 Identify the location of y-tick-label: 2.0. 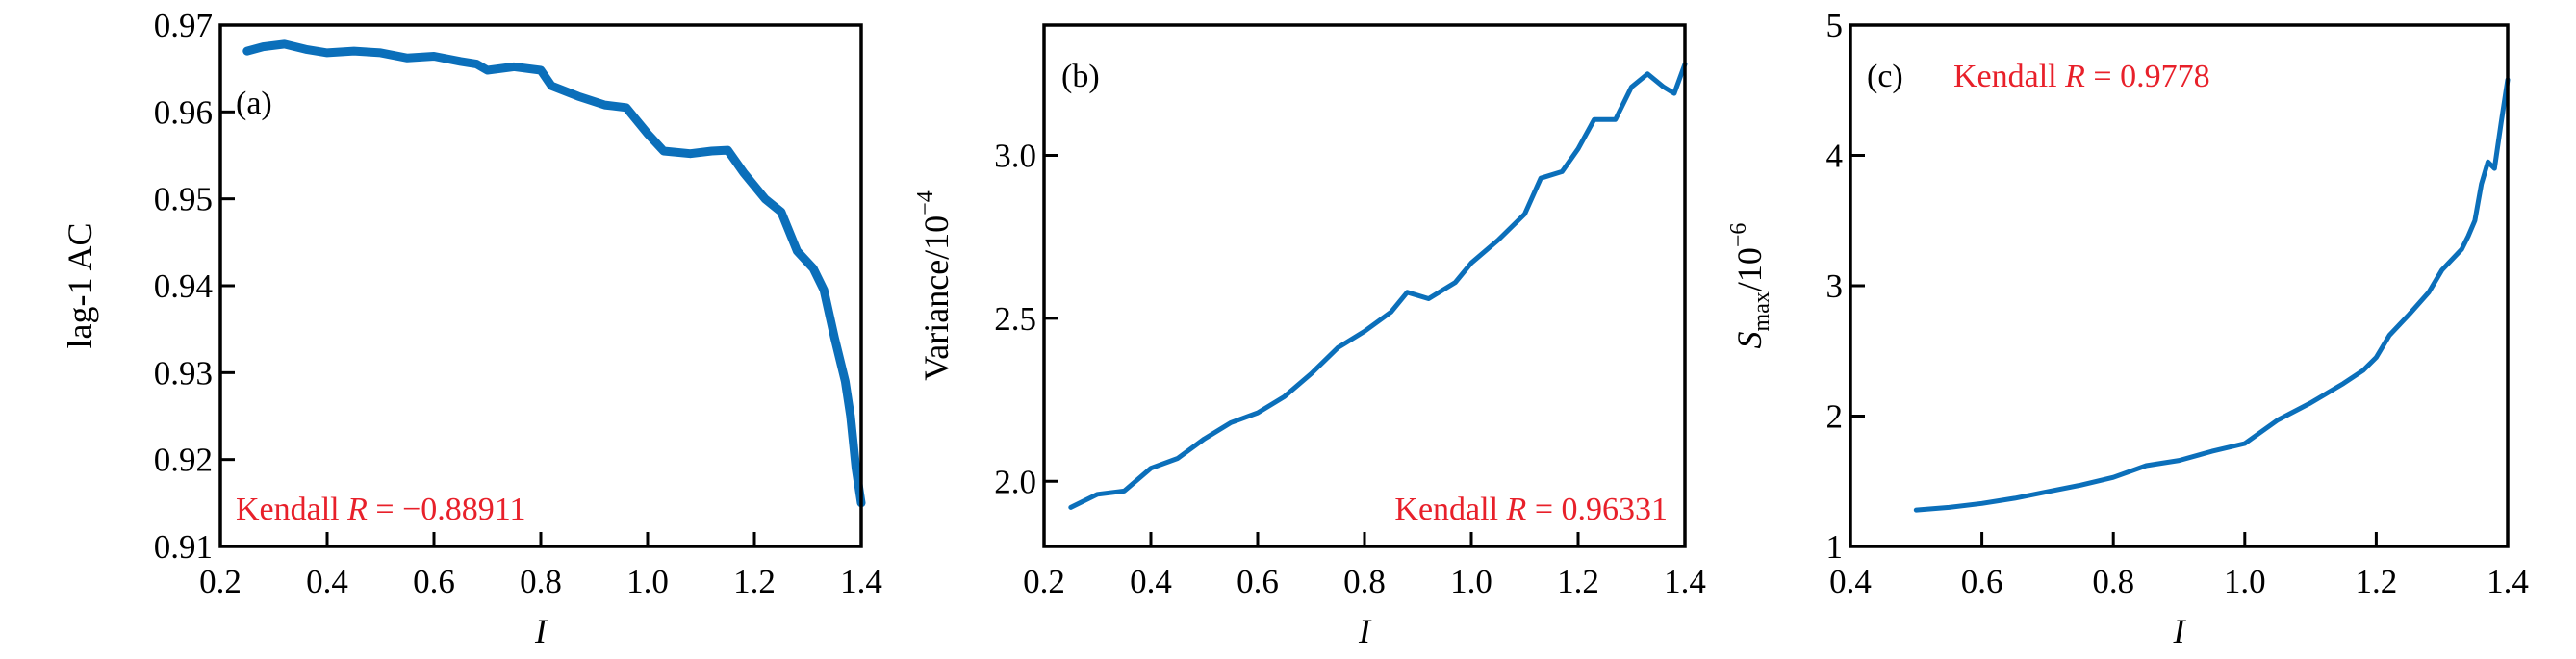
(1015, 481).